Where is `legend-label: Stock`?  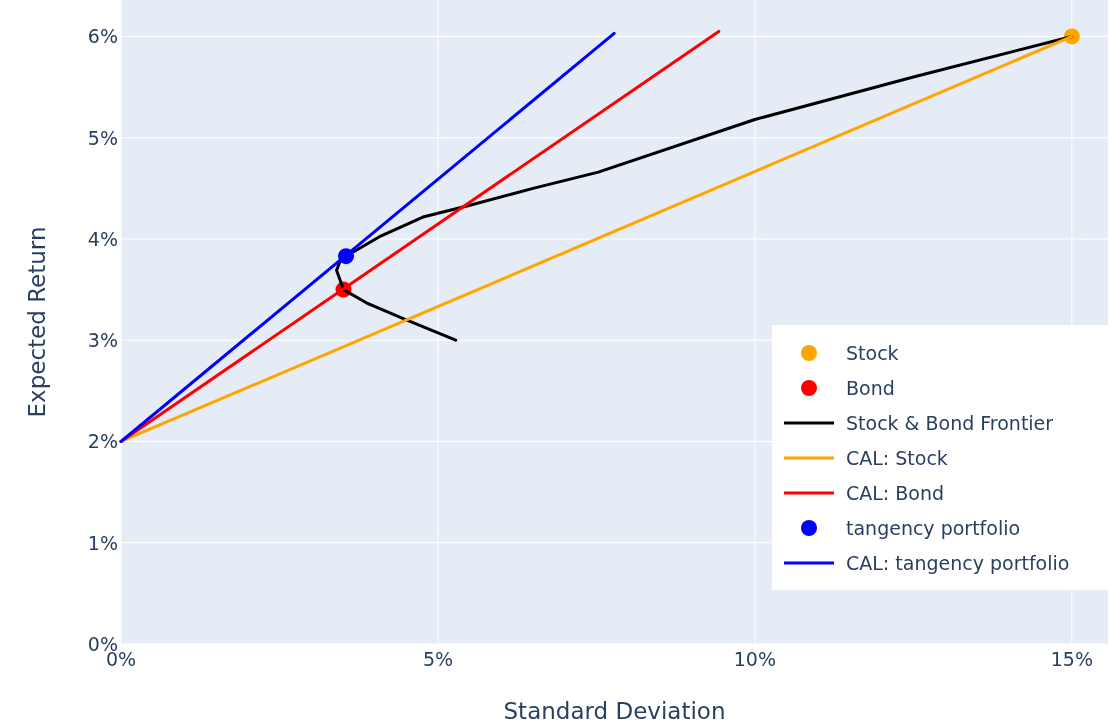 legend-label: Stock is located at coordinates (872, 353).